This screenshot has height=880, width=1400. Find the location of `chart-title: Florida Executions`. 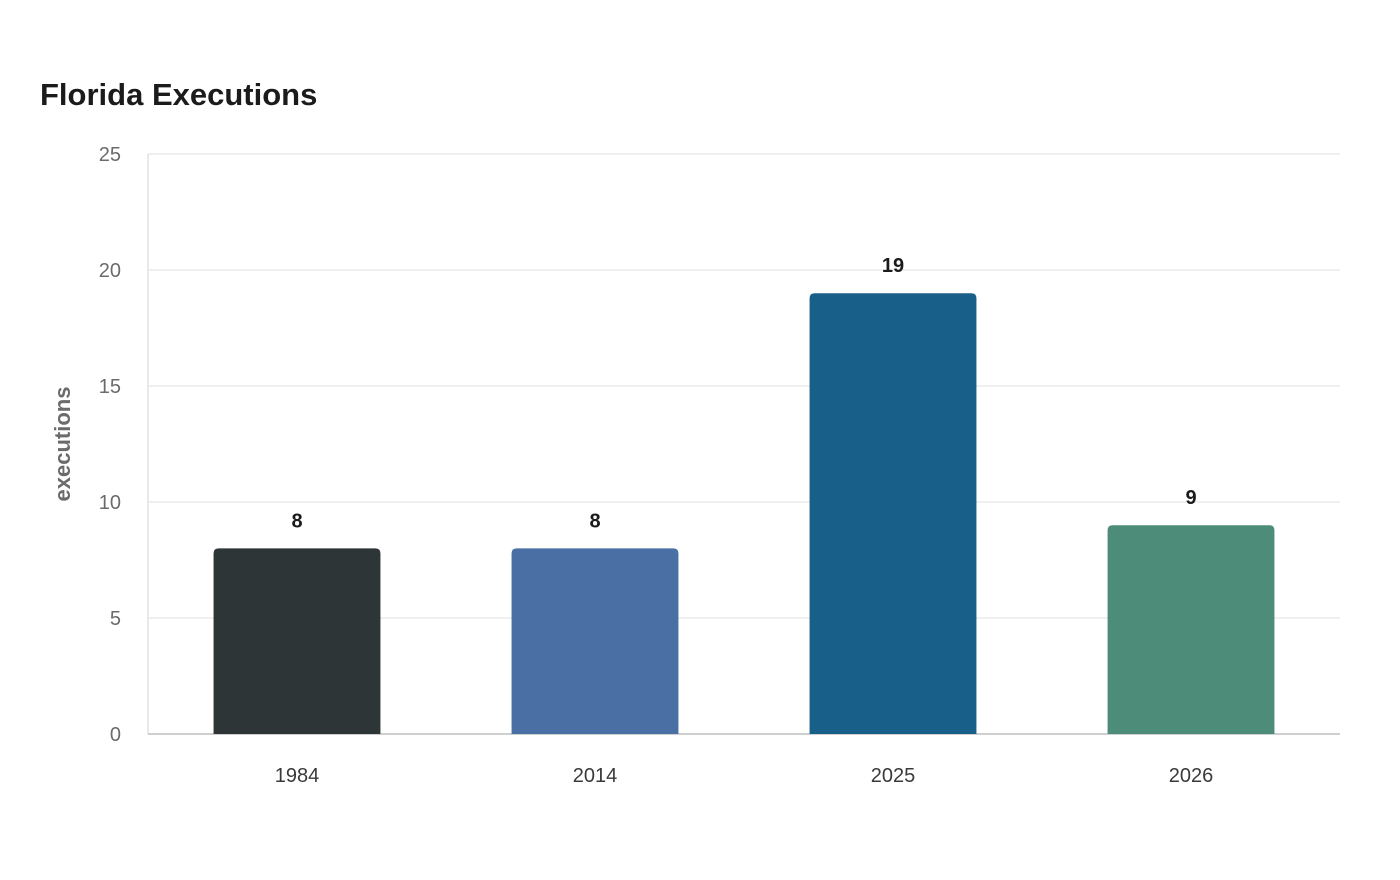

chart-title: Florida Executions is located at coordinates (179, 94).